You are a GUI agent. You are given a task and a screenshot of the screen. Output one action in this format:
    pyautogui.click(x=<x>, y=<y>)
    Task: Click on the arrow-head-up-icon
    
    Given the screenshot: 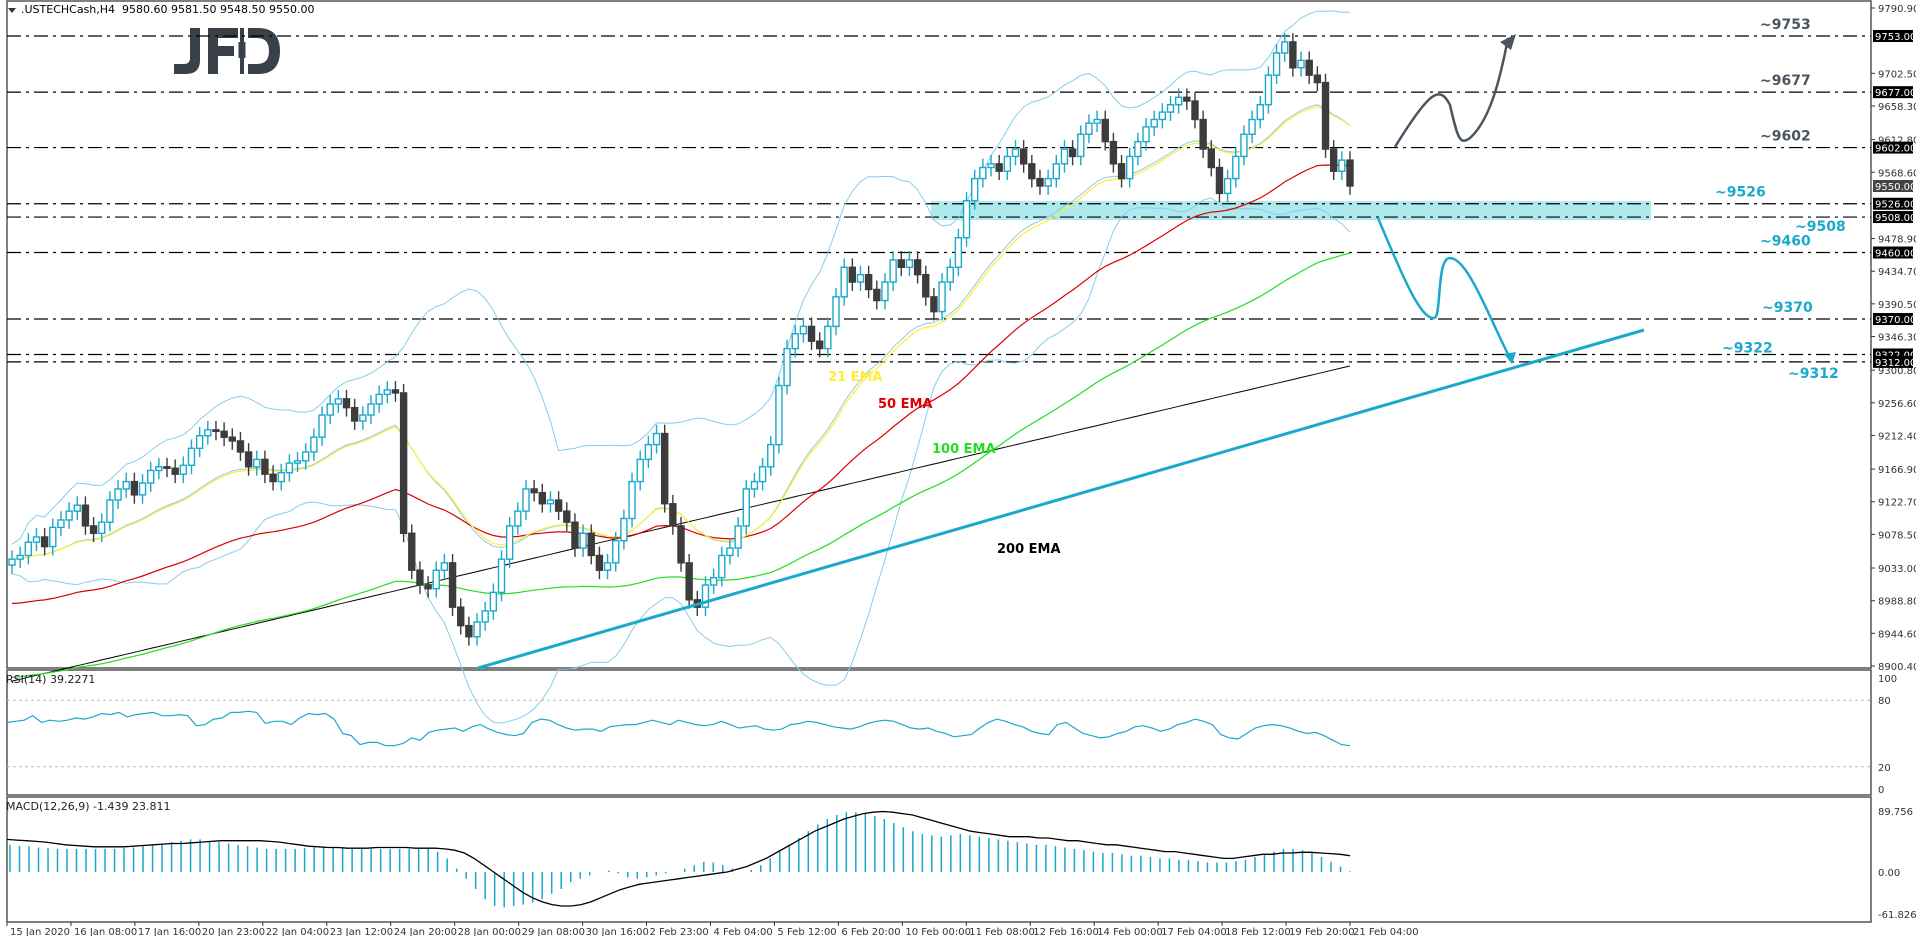 What is the action you would take?
    pyautogui.click(x=1508, y=42)
    